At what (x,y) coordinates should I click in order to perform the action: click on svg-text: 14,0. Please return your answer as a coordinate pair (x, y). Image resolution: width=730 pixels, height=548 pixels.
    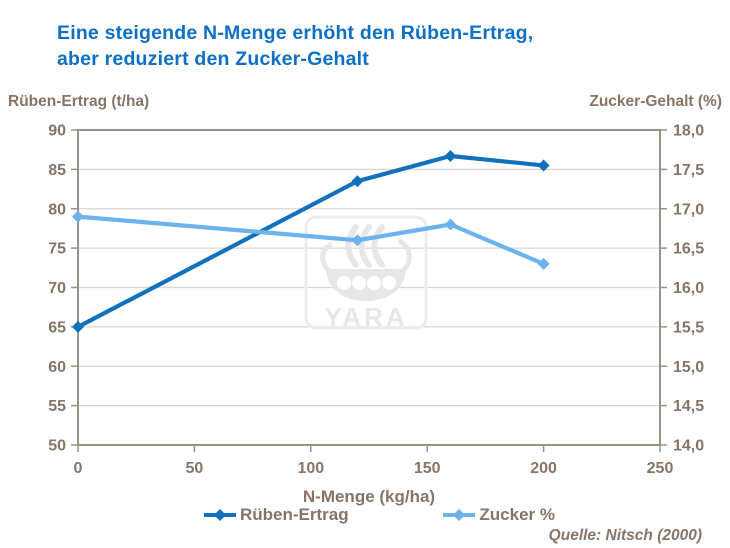
    Looking at the image, I should click on (688, 446).